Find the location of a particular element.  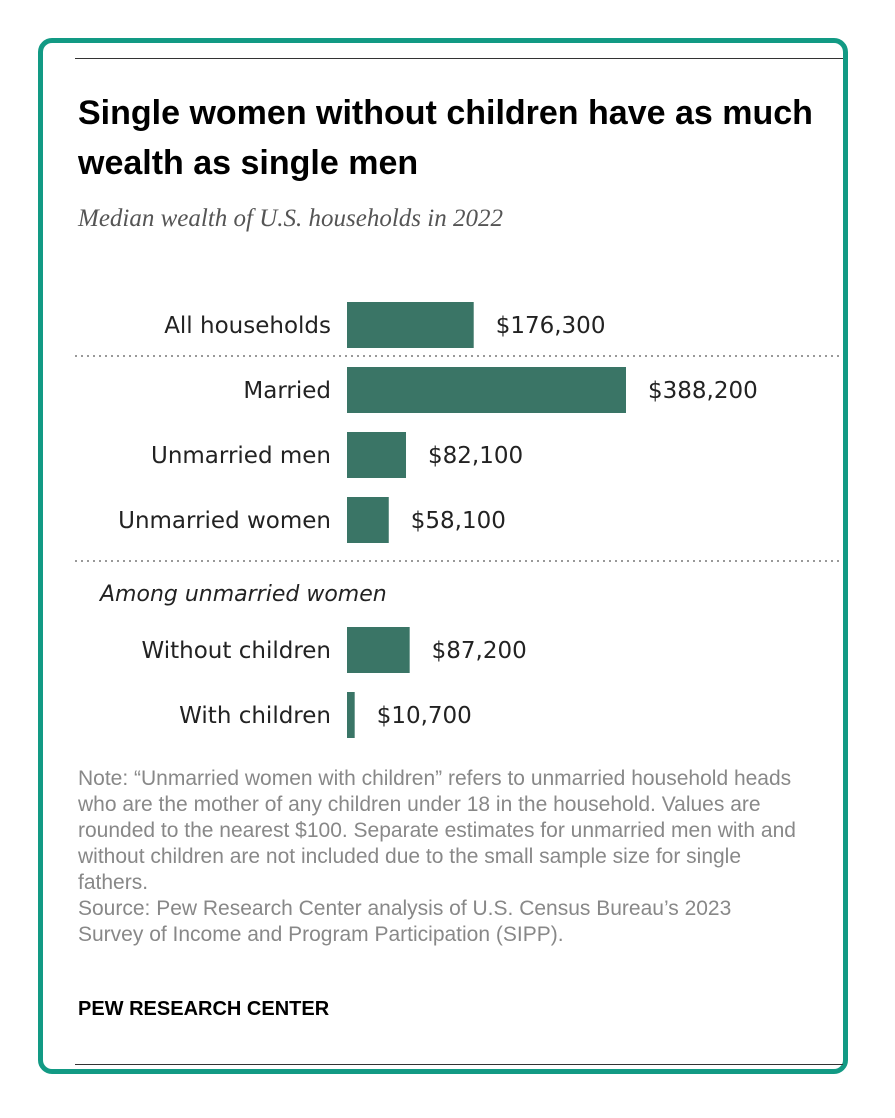

category-label-all-households: All households is located at coordinates (247, 326).